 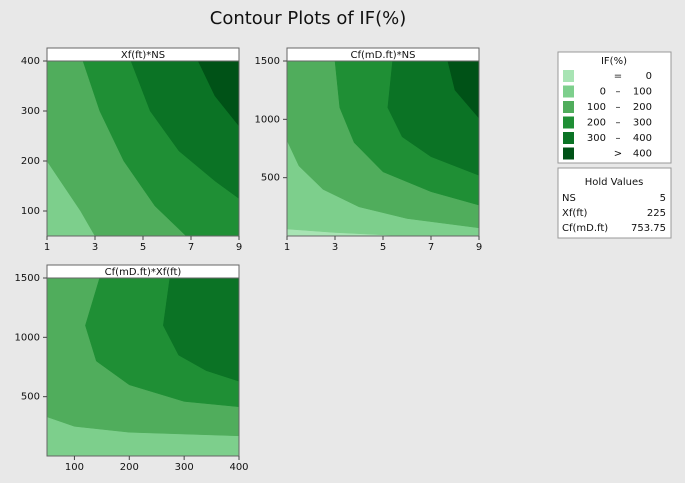 I want to click on legend-high: 200, so click(x=642, y=107).